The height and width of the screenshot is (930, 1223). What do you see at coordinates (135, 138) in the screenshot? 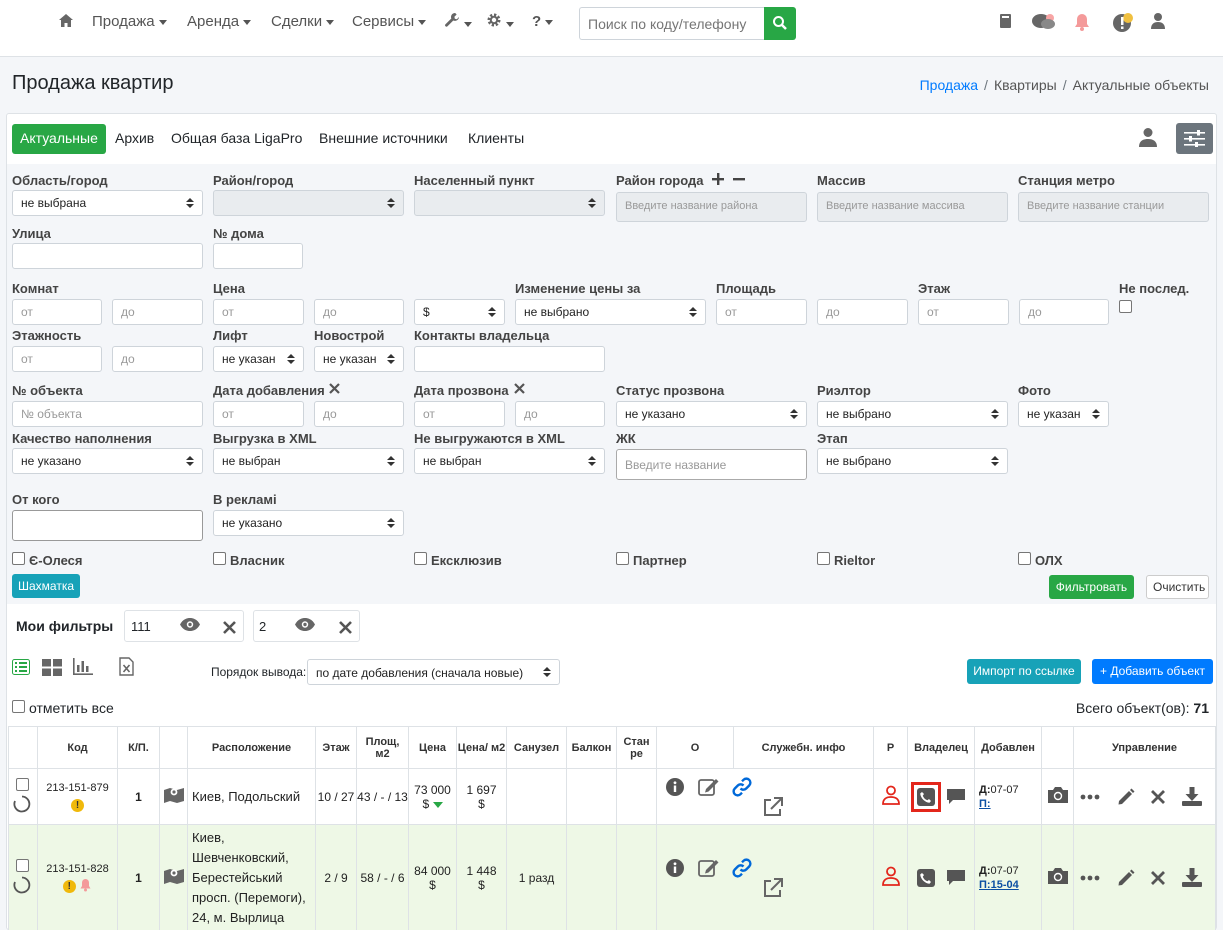
I see `tab-archive: Архив` at bounding box center [135, 138].